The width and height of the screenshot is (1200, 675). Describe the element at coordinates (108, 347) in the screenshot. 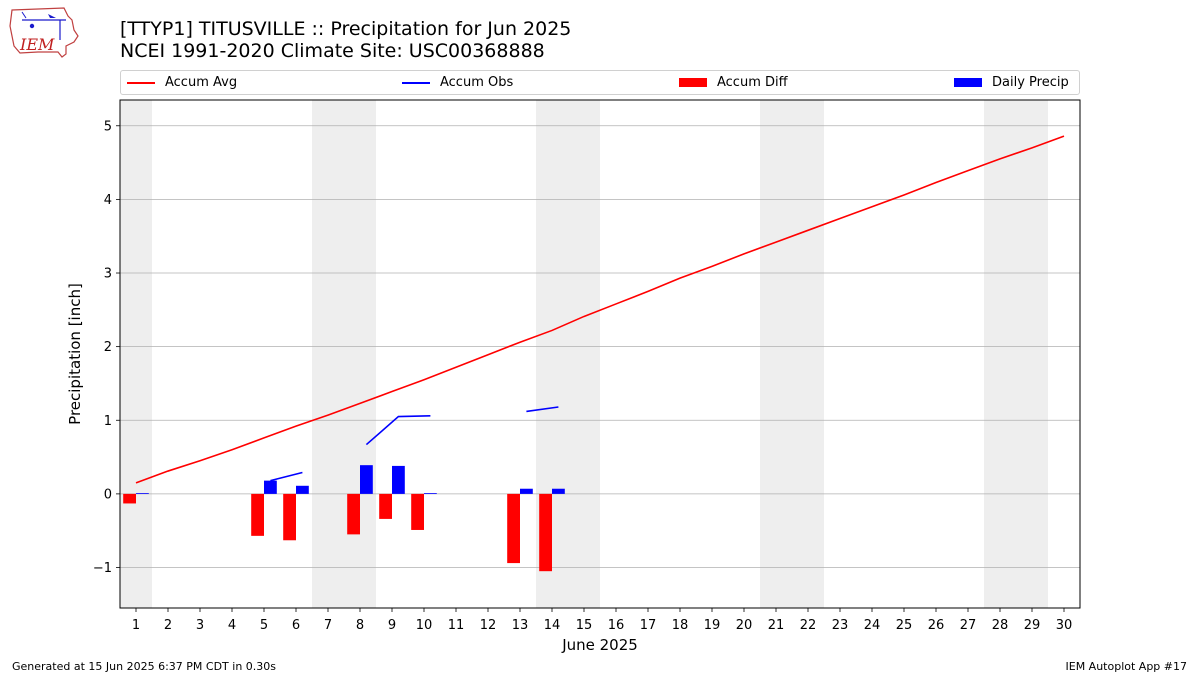

I see `y-tick-label-3: 2` at that location.